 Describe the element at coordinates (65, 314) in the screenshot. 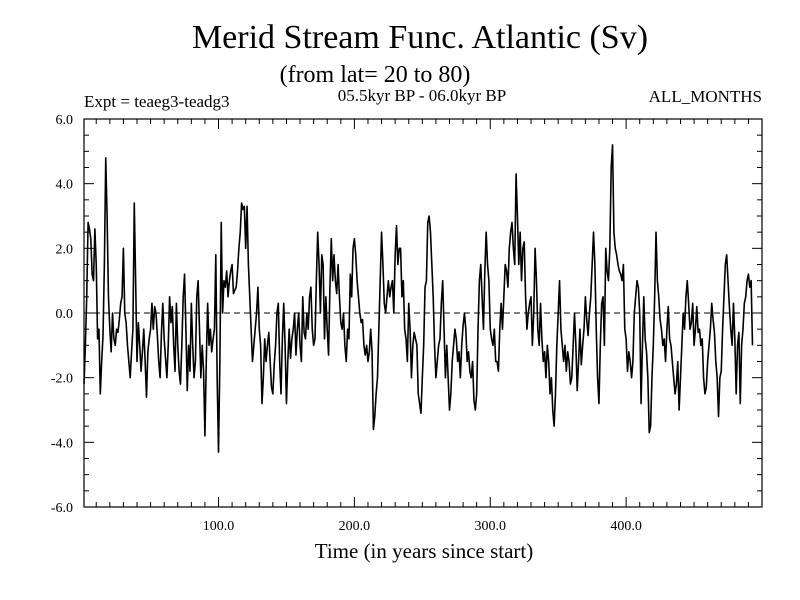

I see `y-tick-label: 0.0` at that location.